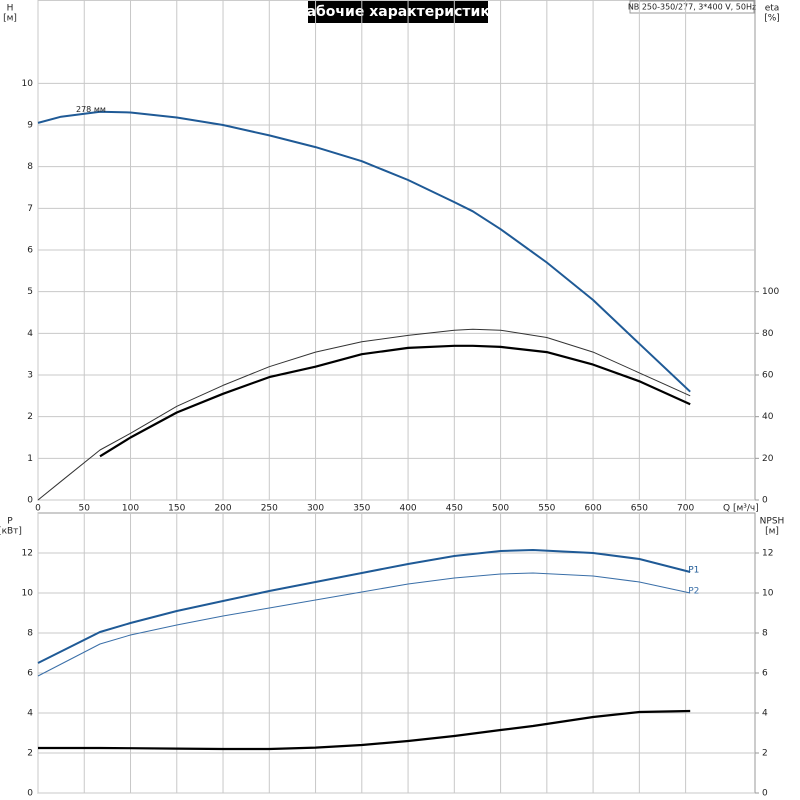  What do you see at coordinates (768, 417) in the screenshot?
I see `y2-tick-label: 40` at bounding box center [768, 417].